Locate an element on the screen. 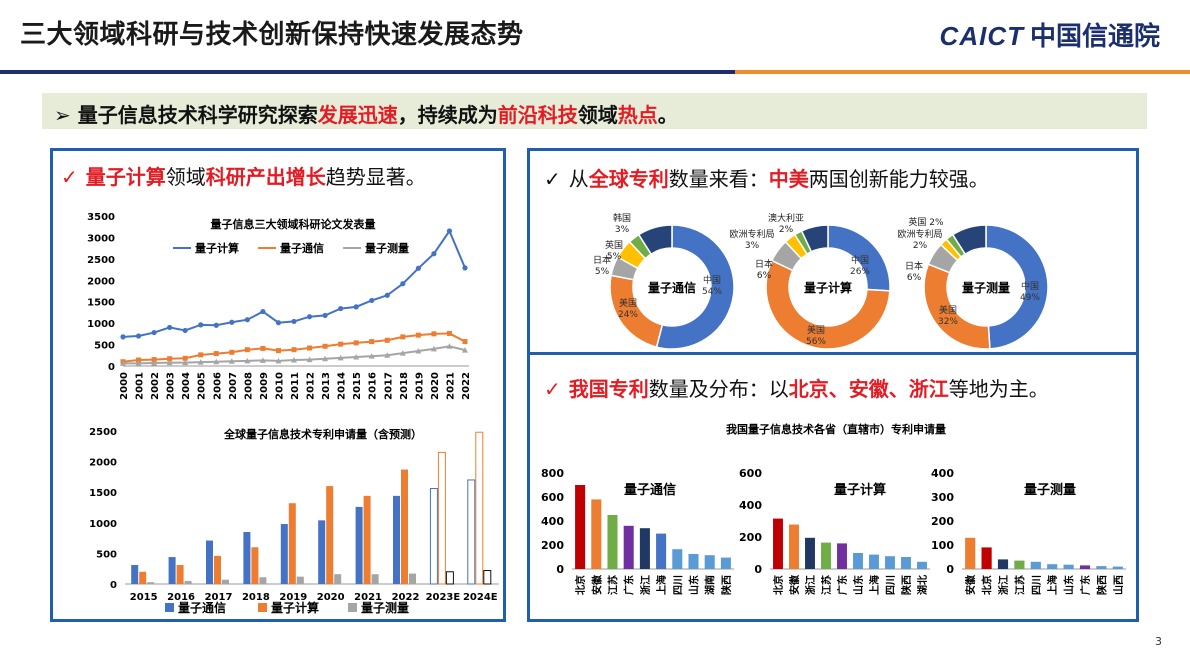 This screenshot has height=670, width=1190. slice-label: 英国 2% is located at coordinates (926, 222).